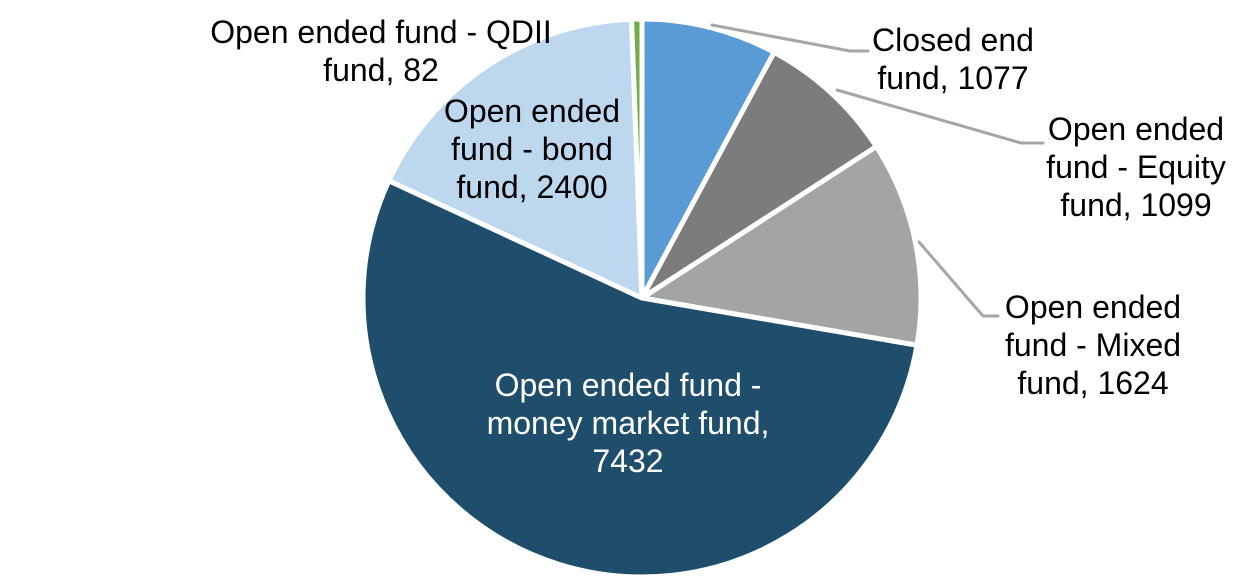 The height and width of the screenshot is (584, 1250). Describe the element at coordinates (381, 51) in the screenshot. I see `data-label-open-ended-fund-qdii-fund: Open ended fund - QDII fund, 82` at that location.